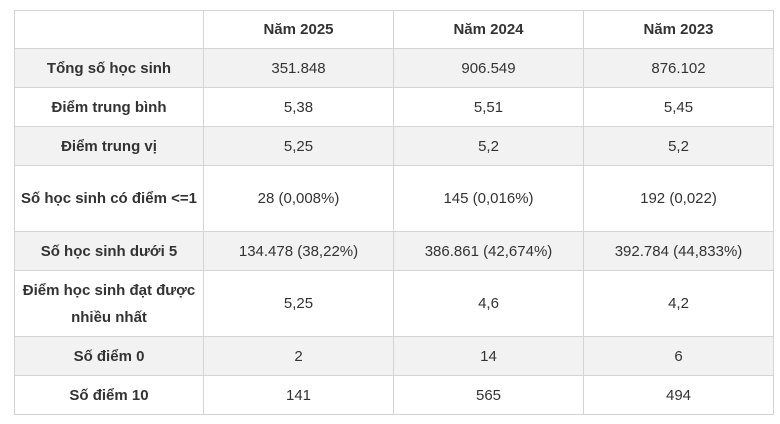  What do you see at coordinates (678, 303) in the screenshot?
I see `table-cell: 4,2` at bounding box center [678, 303].